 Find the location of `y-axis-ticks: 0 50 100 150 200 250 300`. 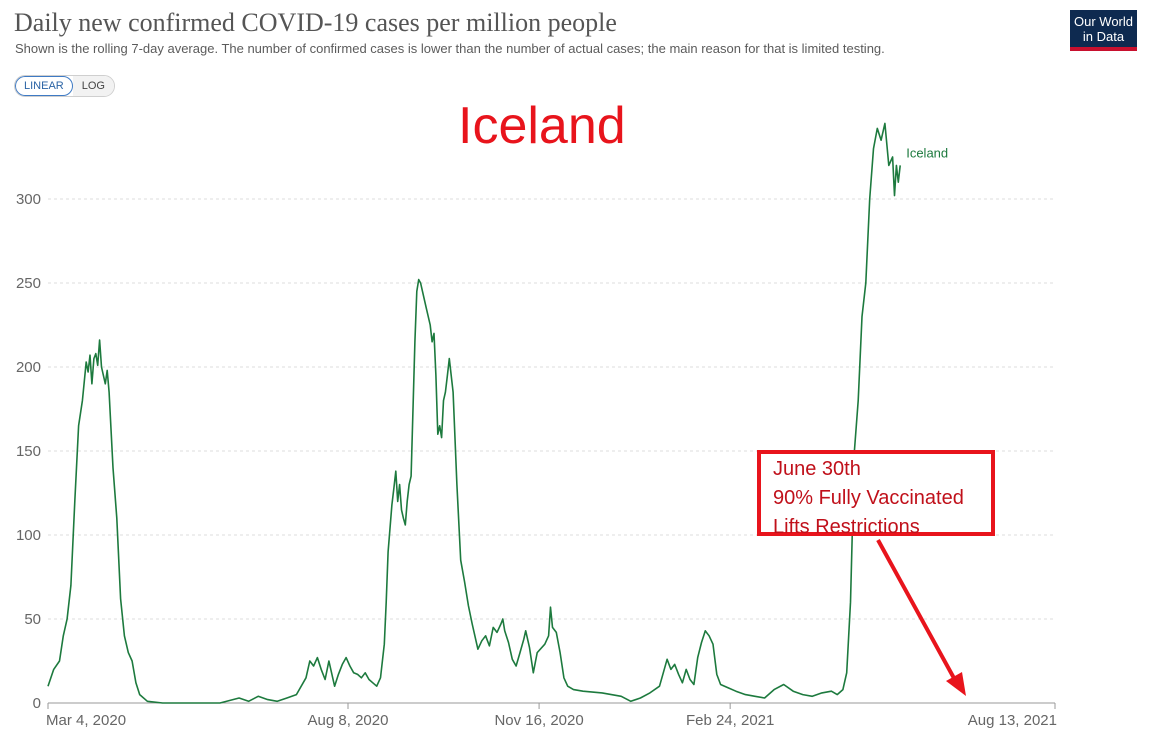

y-axis-ticks: 0 50 100 150 200 250 300 is located at coordinates (28, 451).